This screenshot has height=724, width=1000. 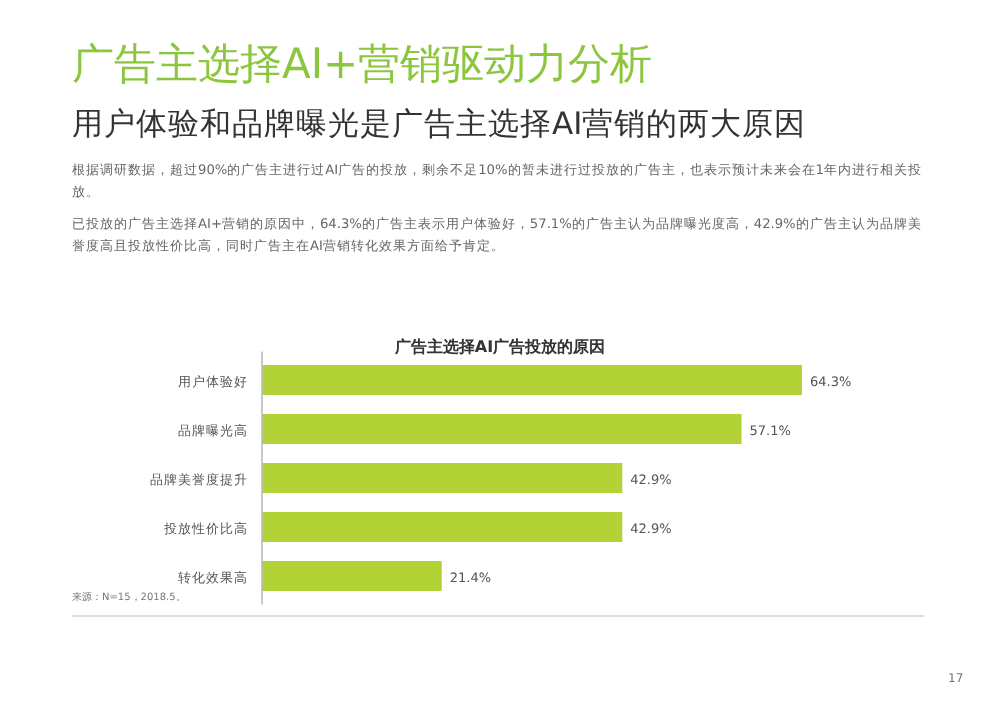 I want to click on chart-subtitle: 用户体验和品牌曝光是广告主选择AI营销的两大原因, so click(x=440, y=125).